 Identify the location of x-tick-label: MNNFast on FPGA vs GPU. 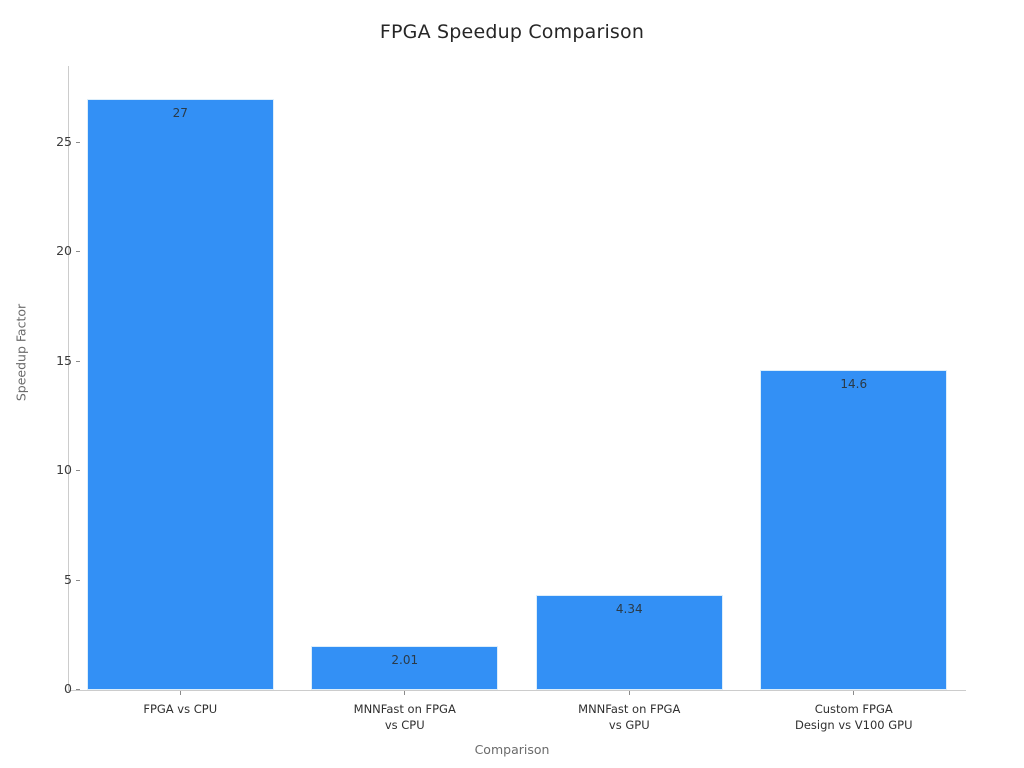
(629, 717).